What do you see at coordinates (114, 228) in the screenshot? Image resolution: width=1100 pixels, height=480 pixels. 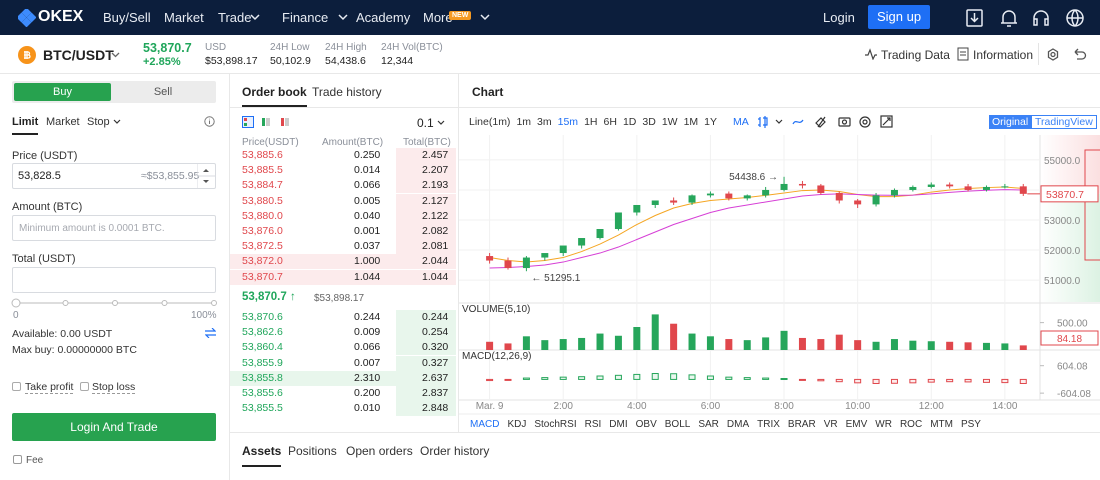 I see `amount-input` at bounding box center [114, 228].